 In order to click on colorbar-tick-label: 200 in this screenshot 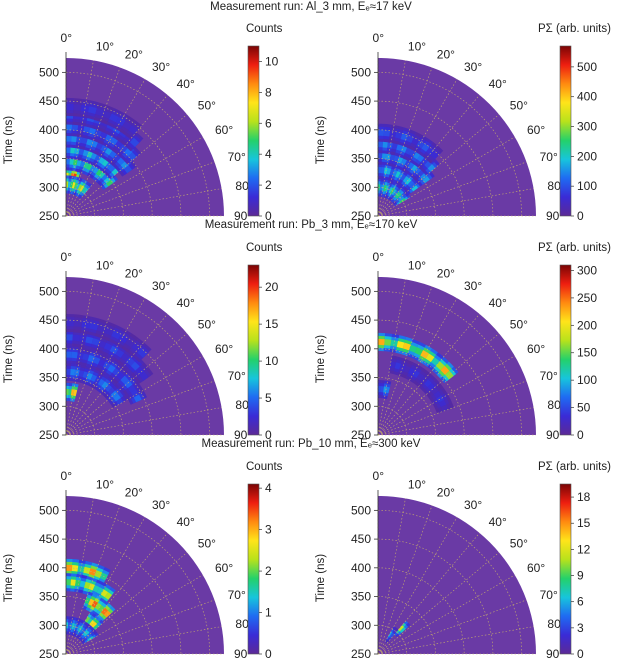, I will do `click(587, 156)`.